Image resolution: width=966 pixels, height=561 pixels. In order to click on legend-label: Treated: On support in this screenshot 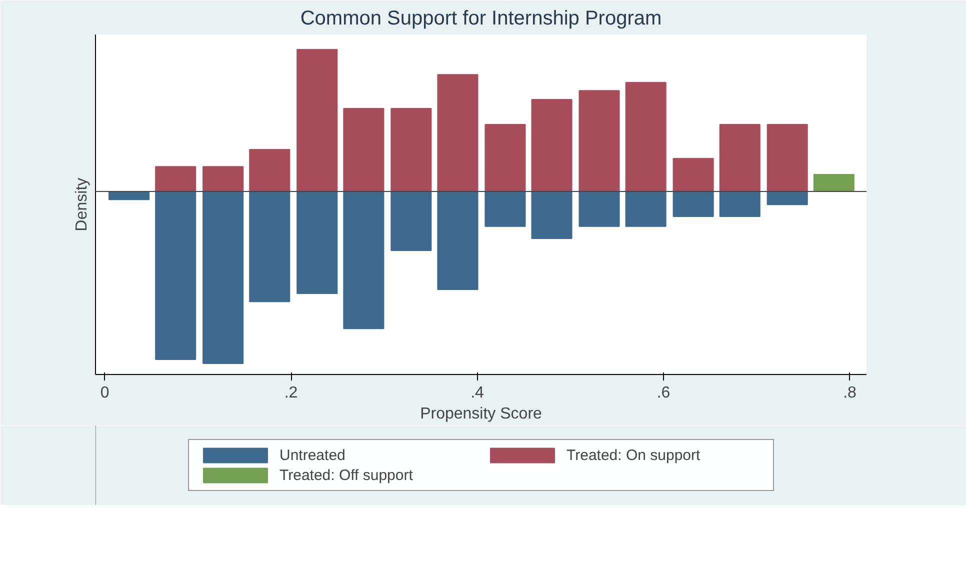, I will do `click(634, 455)`.